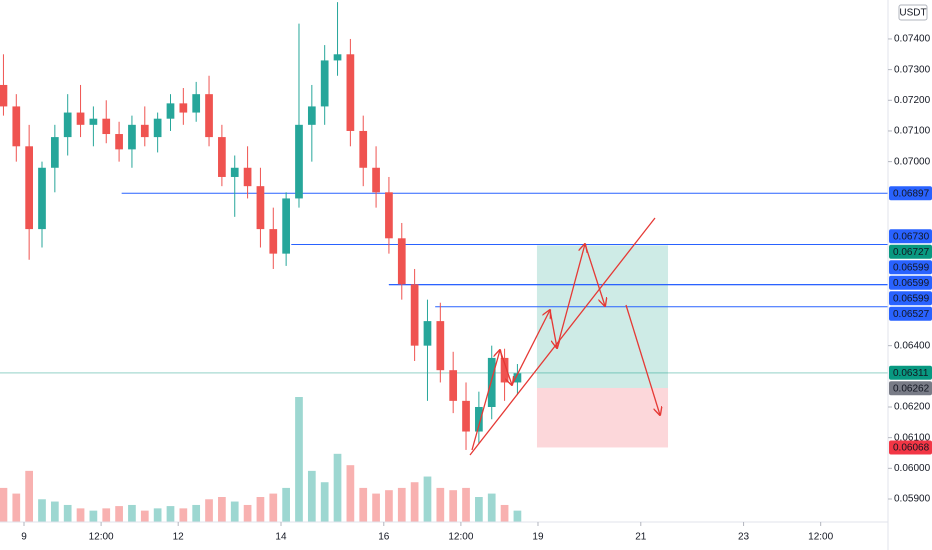 This screenshot has width=932, height=550. What do you see at coordinates (912, 131) in the screenshot?
I see `y-tick-label: 0.07100` at bounding box center [912, 131].